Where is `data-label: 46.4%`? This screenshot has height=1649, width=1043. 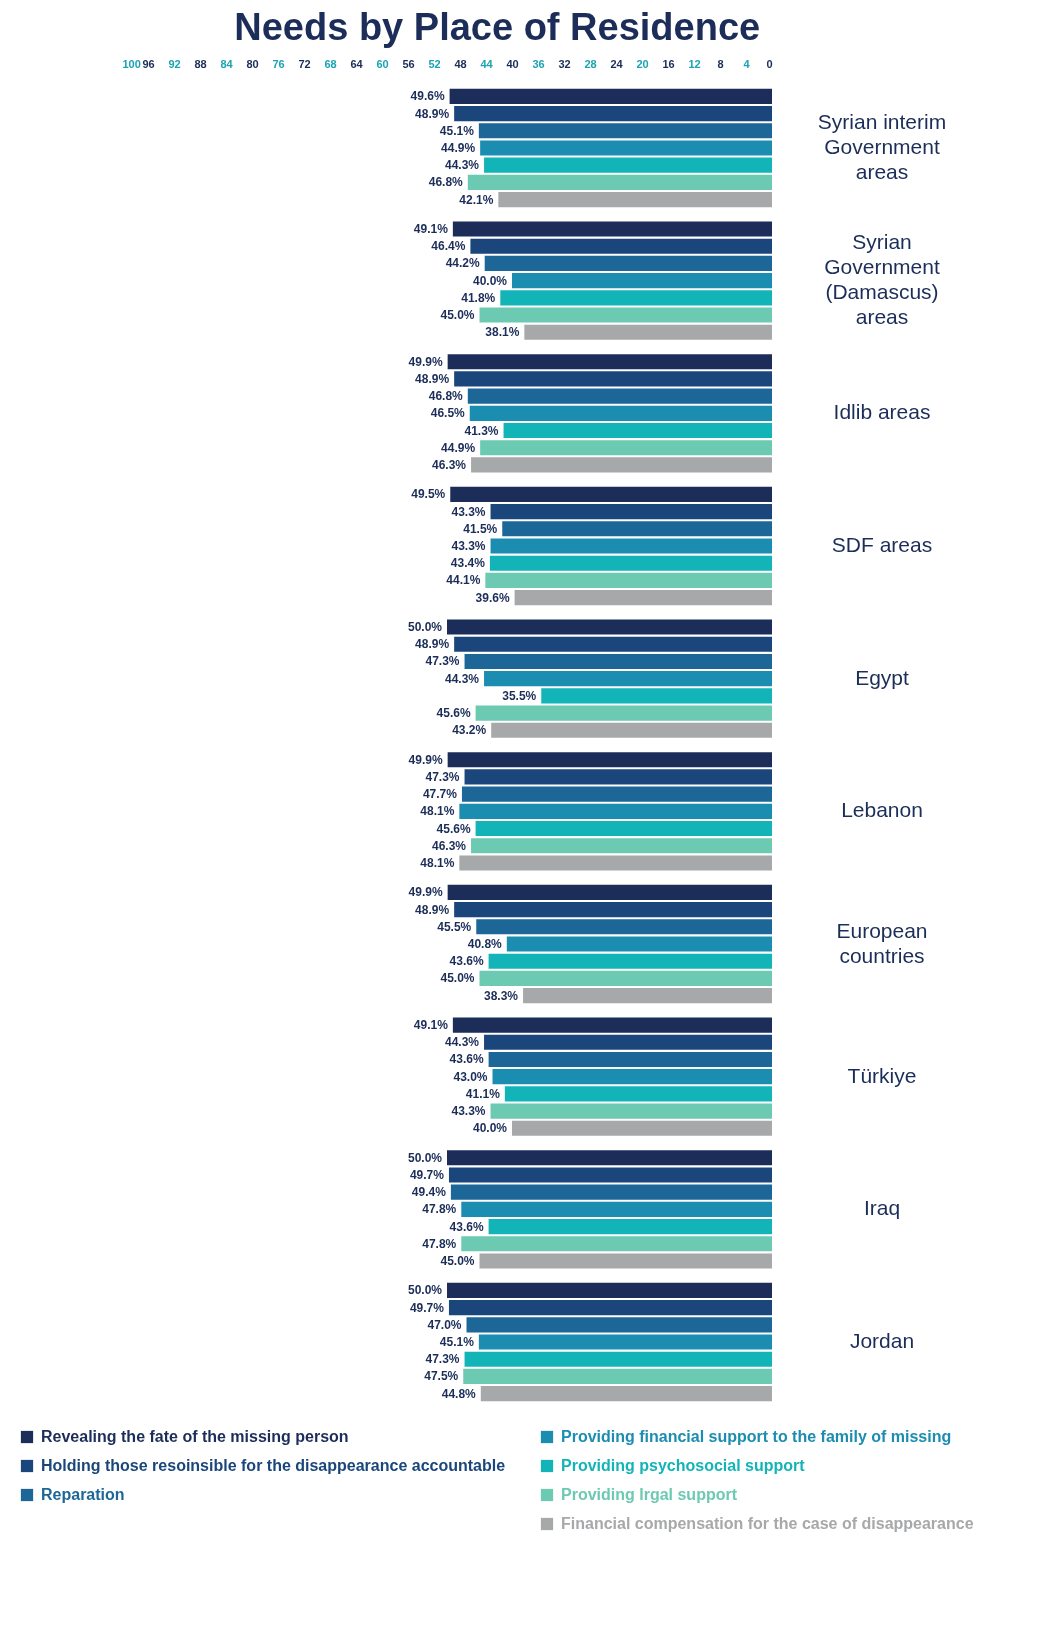 data-label: 46.4% is located at coordinates (448, 246).